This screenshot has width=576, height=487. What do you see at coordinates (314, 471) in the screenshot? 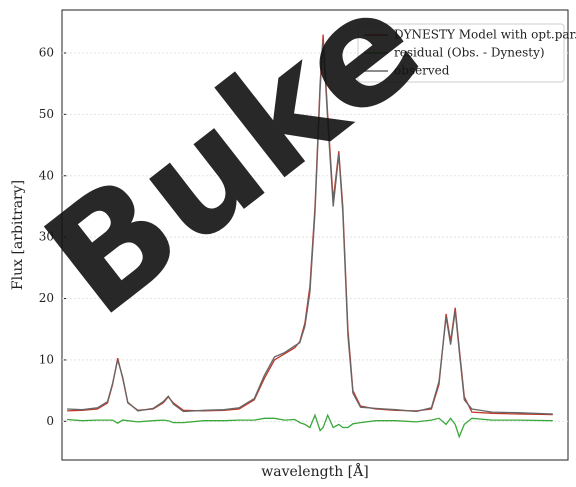
I see `x-axis-label: wavelength [Å]` at bounding box center [314, 471].